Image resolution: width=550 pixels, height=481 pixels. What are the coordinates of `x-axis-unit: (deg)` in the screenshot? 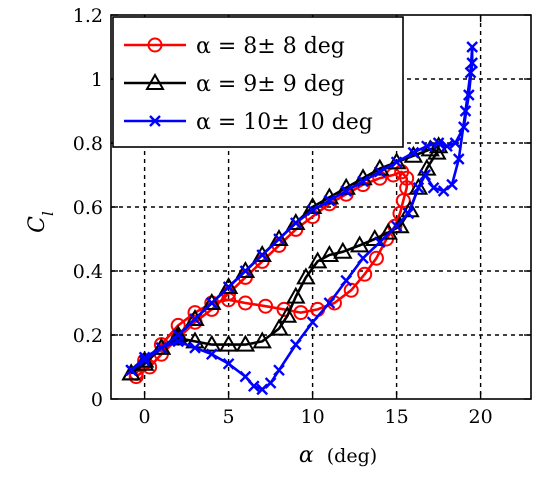 It's located at (352, 456).